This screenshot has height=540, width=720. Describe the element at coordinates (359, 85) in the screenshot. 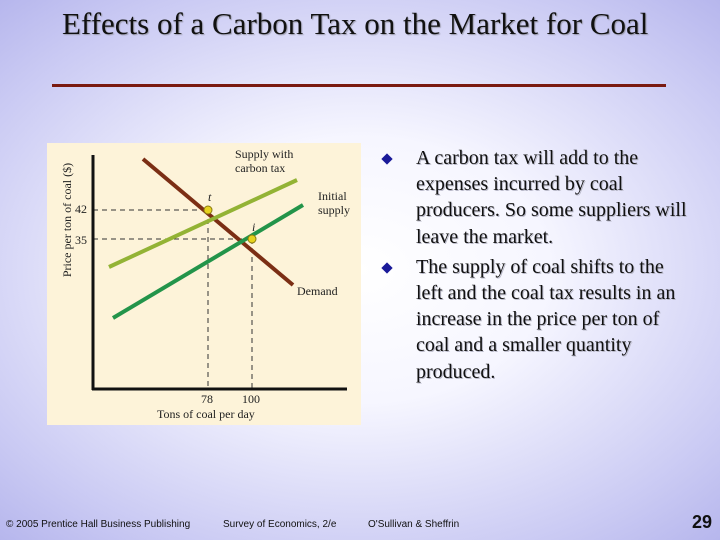

I see `title-underline` at that location.